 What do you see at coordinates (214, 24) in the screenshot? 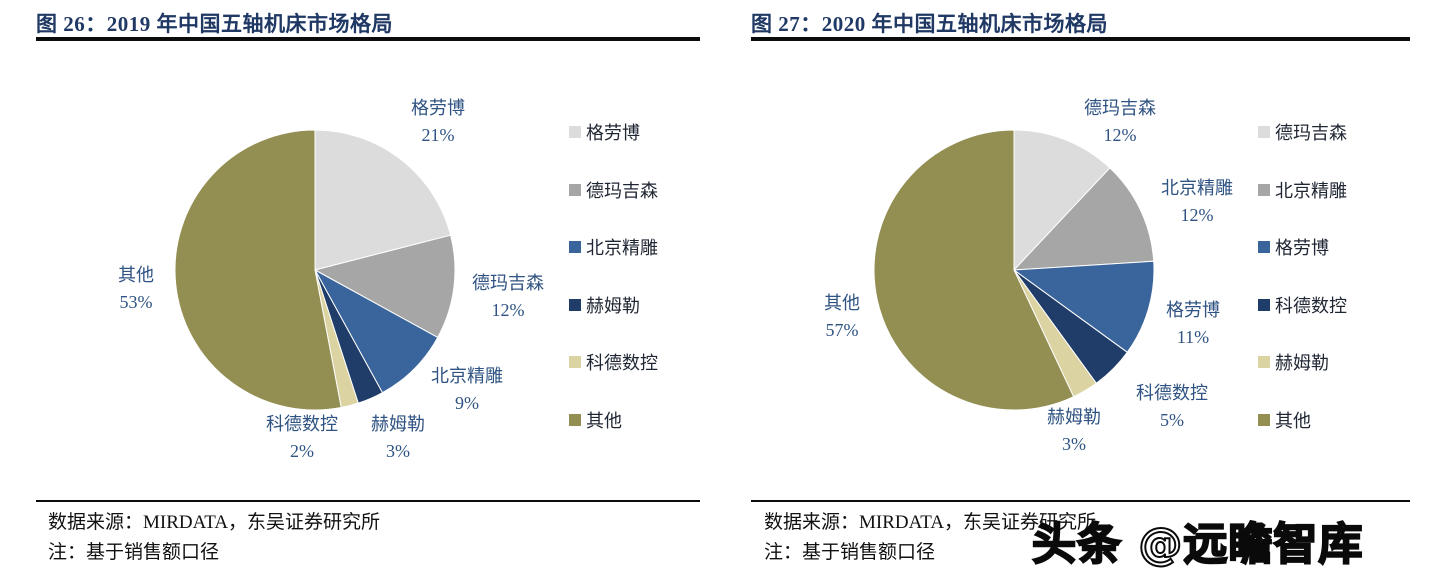
I see `figure-26-title: 图 26：2019 年中国五轴机床市场格局` at bounding box center [214, 24].